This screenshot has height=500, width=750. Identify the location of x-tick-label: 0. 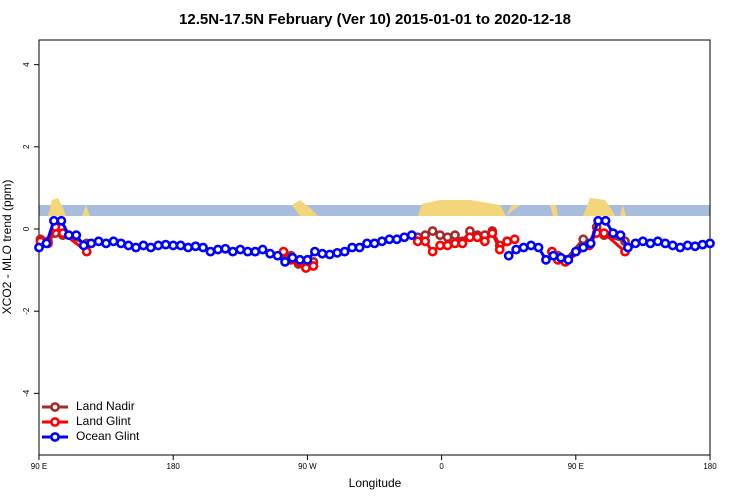
(441, 466).